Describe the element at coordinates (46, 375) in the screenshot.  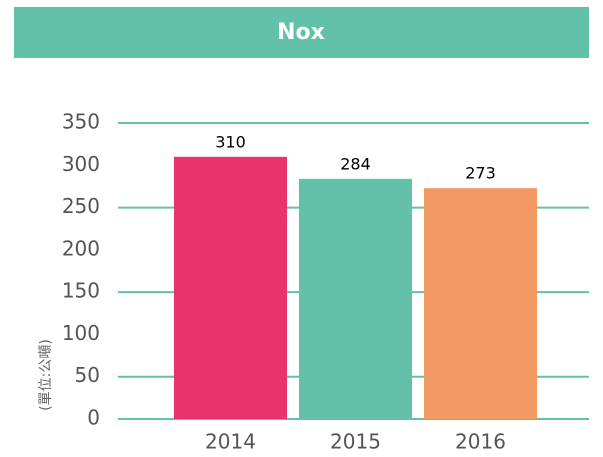
I see `y-axis-label: (單位:公噸)` at that location.